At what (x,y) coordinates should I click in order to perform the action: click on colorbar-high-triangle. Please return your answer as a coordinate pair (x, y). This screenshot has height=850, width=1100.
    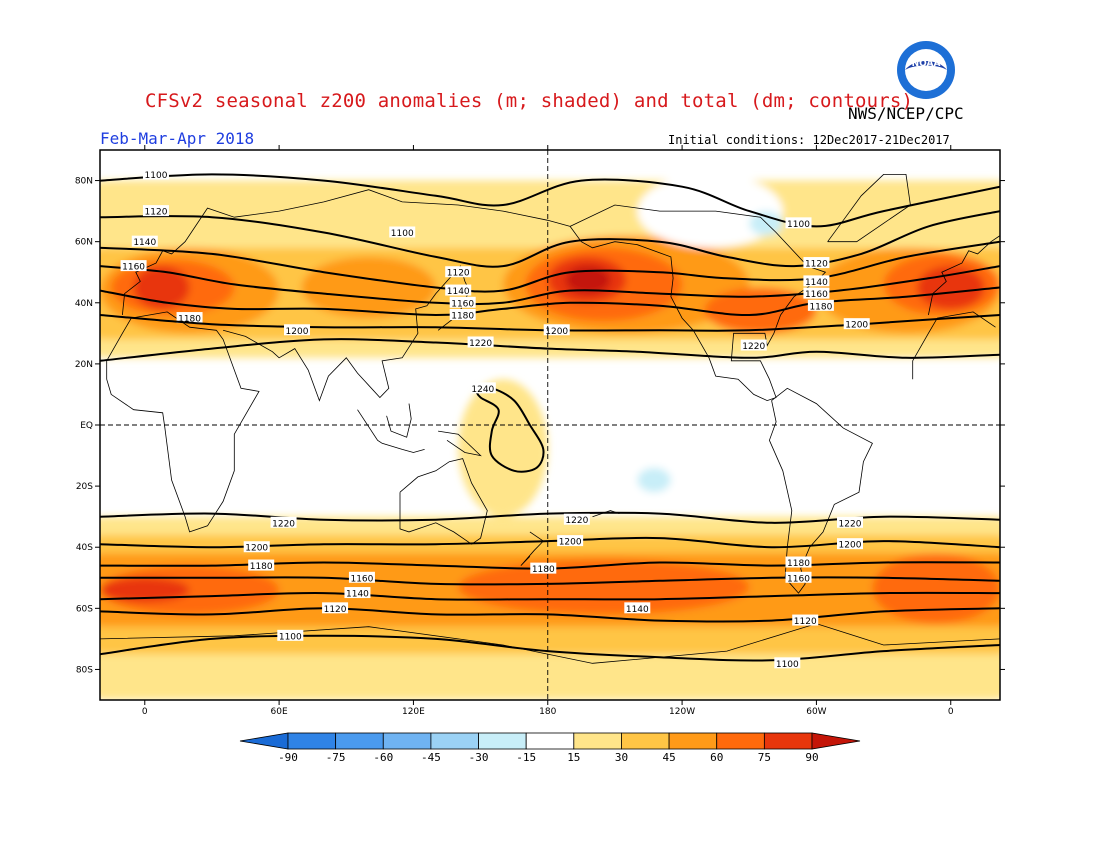
    Looking at the image, I should click on (836, 741).